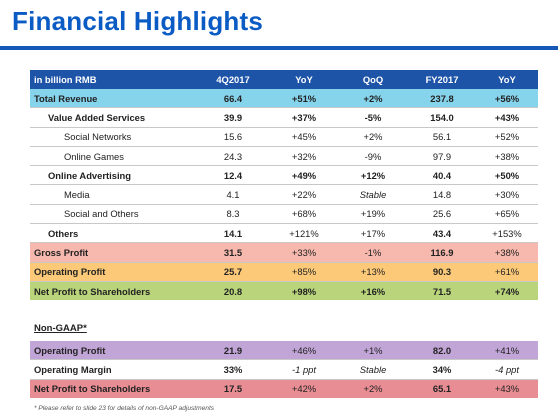  Describe the element at coordinates (507, 117) in the screenshot. I see `cell-fy-yoy: +43%` at that location.